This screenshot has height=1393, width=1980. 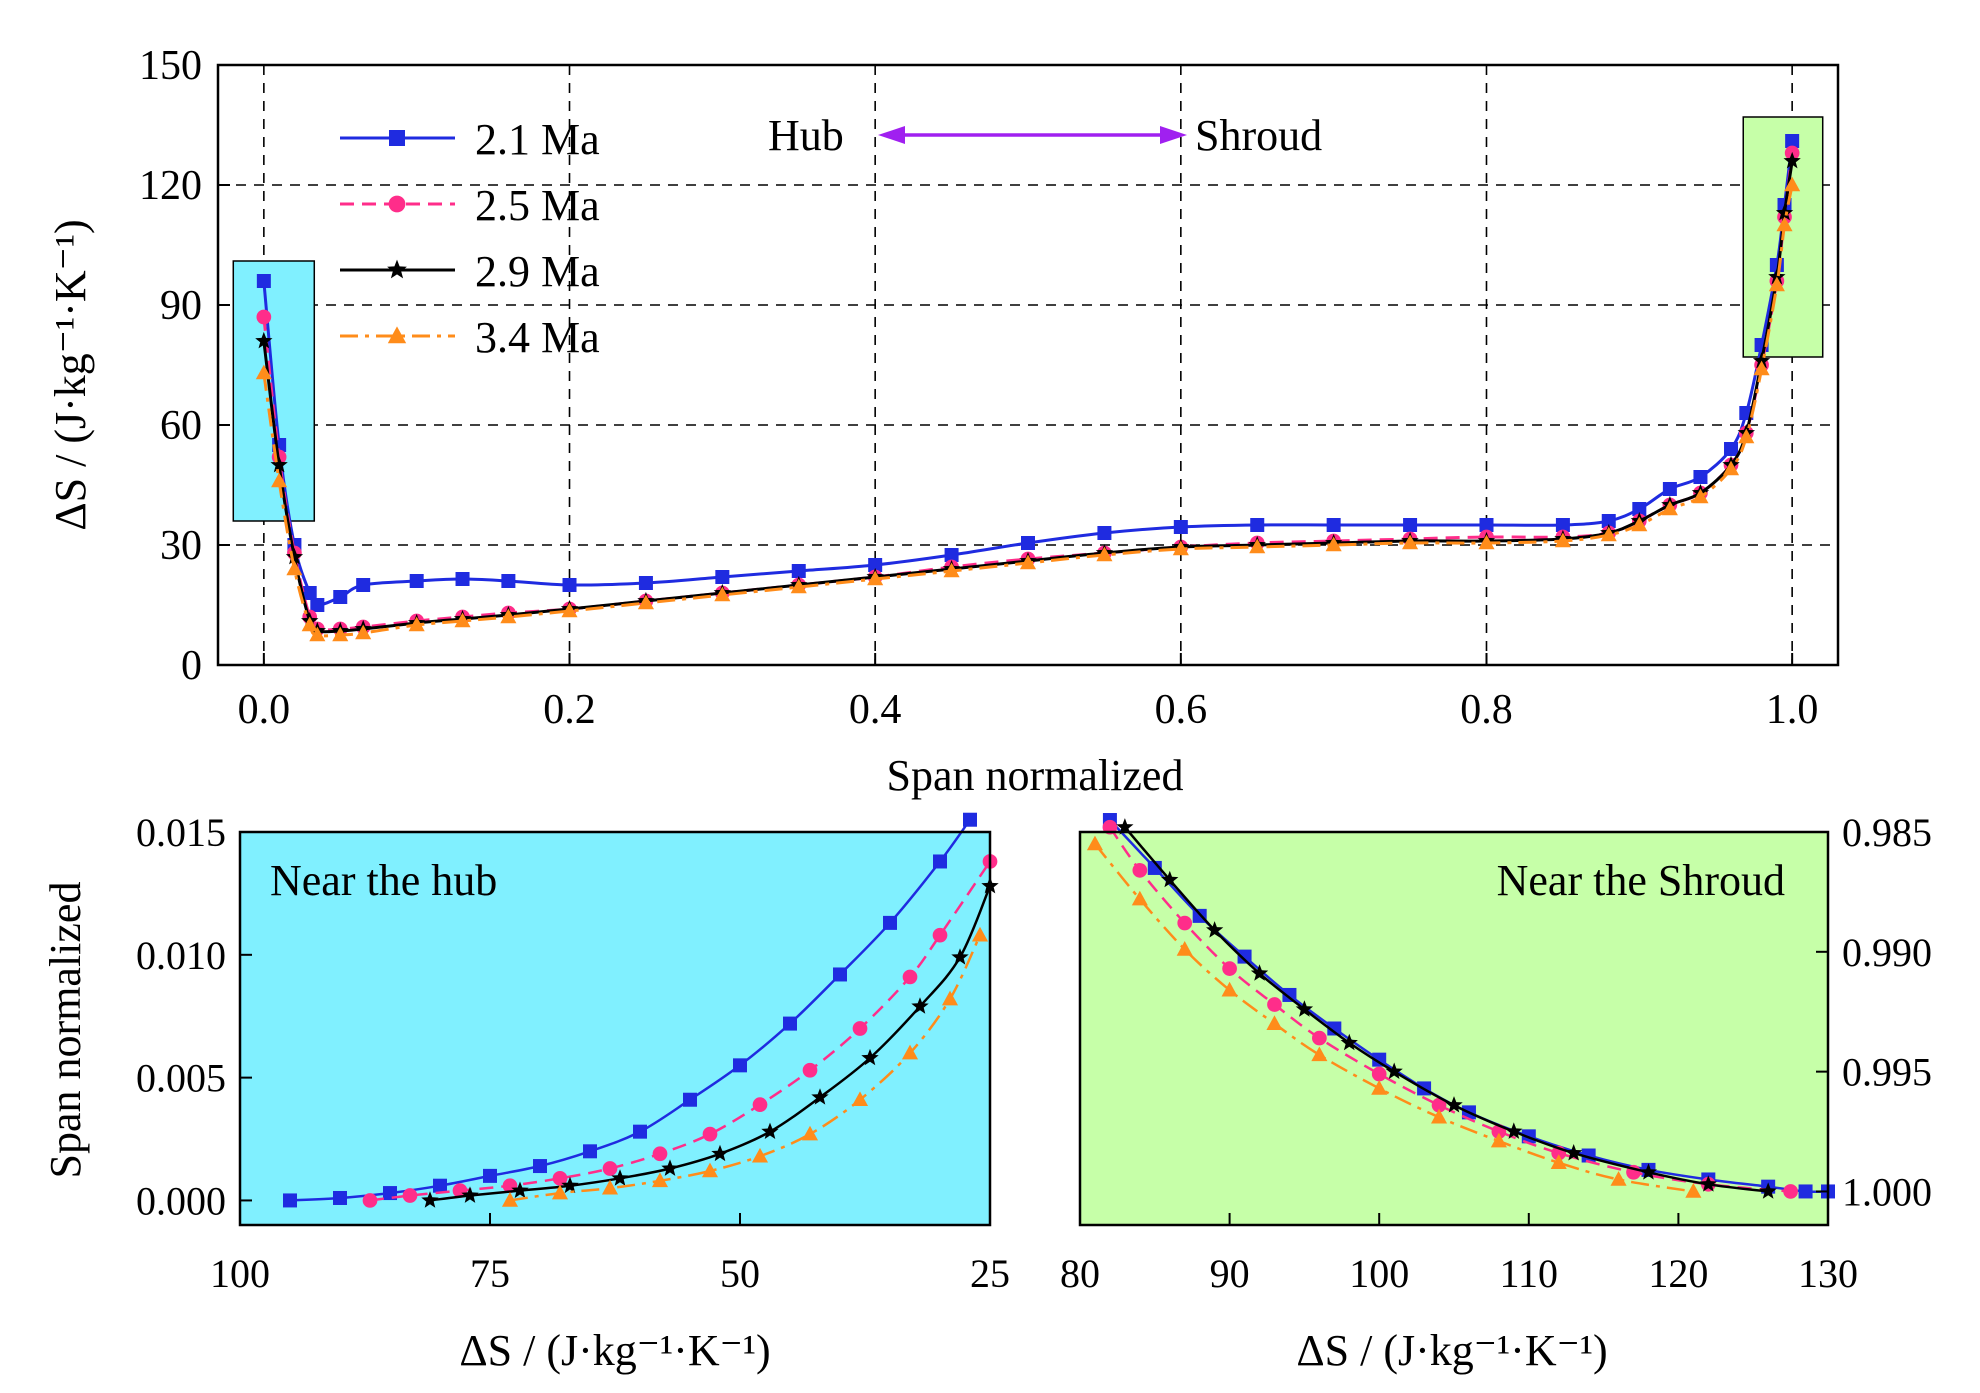 I want to click on main-legend: 2.1 Ma 2.5 Ma 2.9 Ma 3.4 Ma, so click(x=470, y=238).